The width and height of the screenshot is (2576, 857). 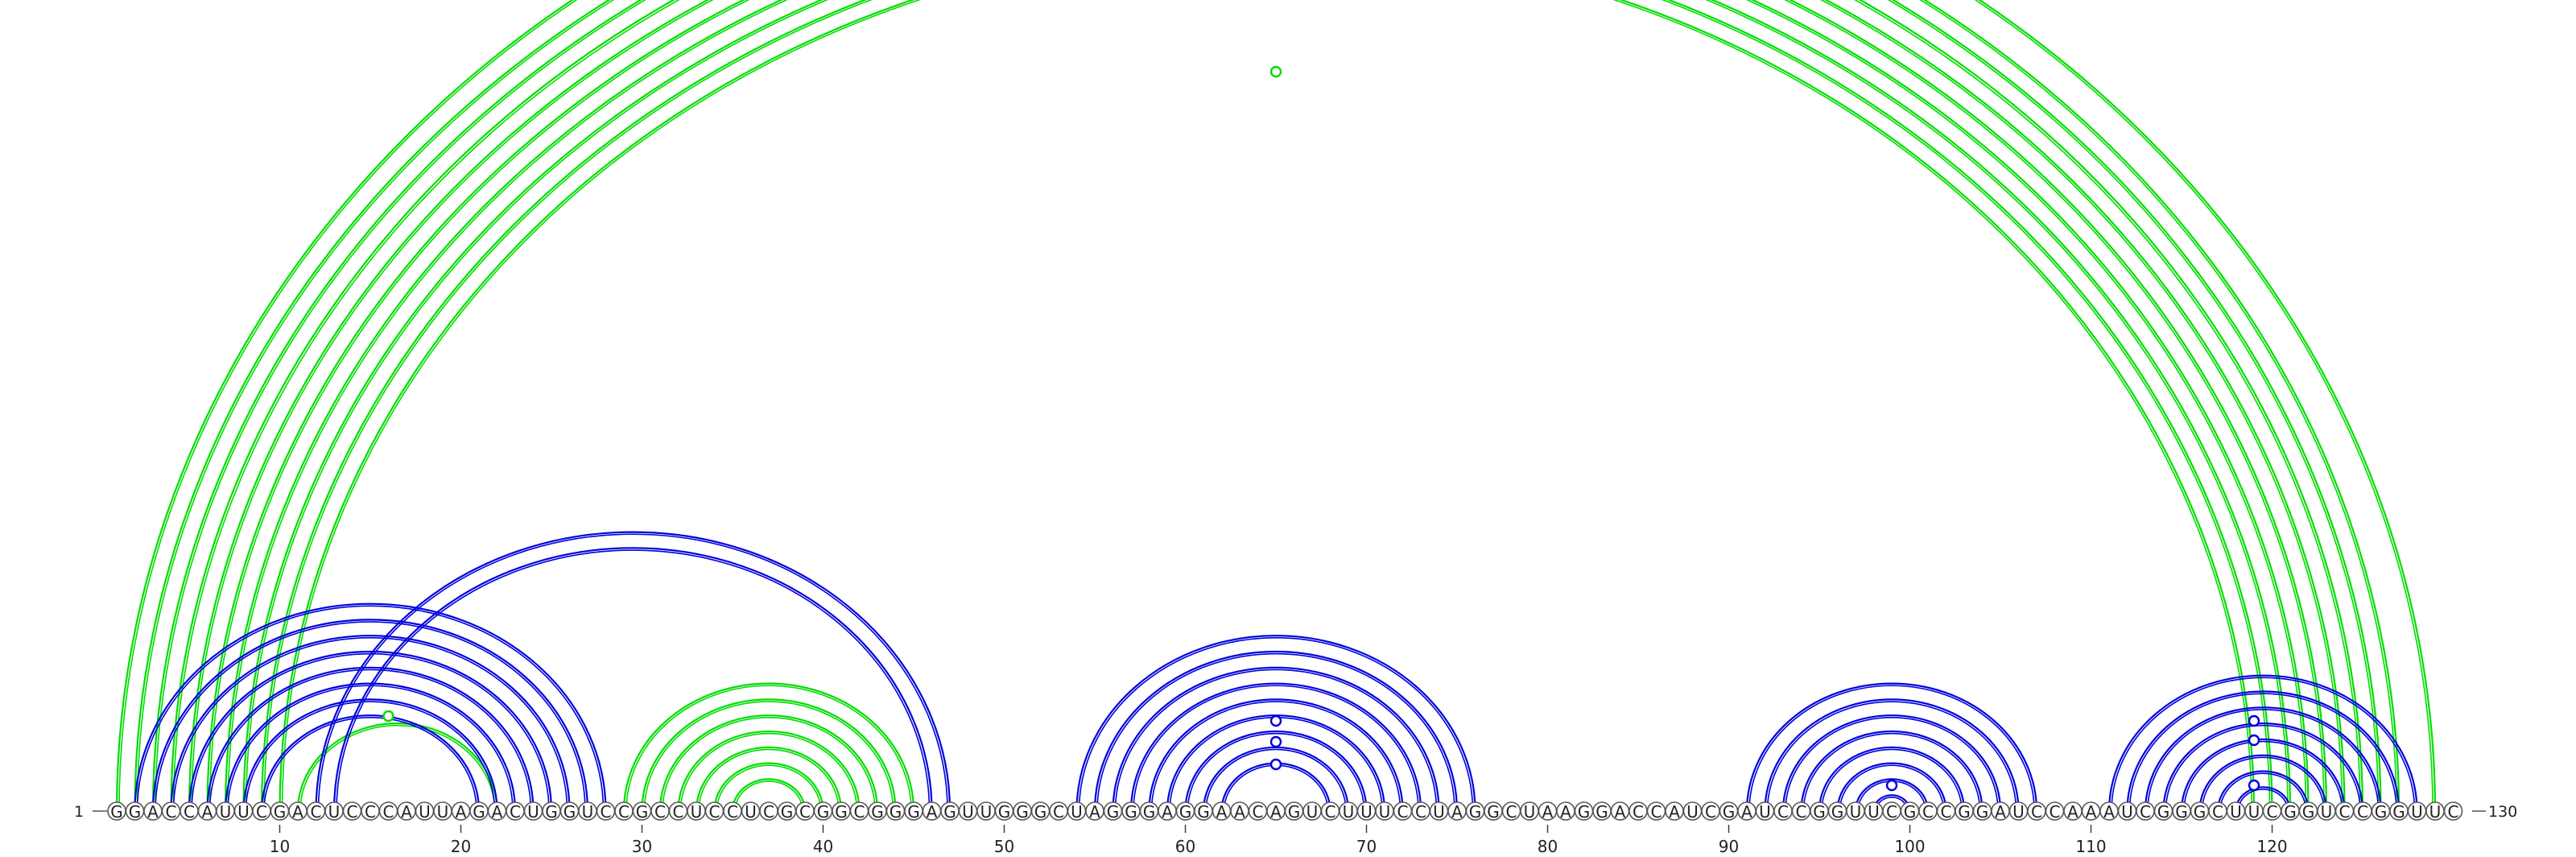 I want to click on nucleotide-34-letter: C, so click(x=714, y=812).